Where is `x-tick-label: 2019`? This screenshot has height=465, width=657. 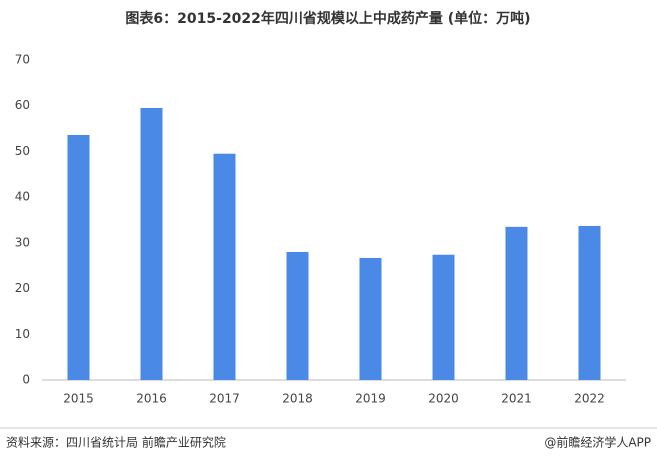
x-tick-label: 2019 is located at coordinates (370, 399).